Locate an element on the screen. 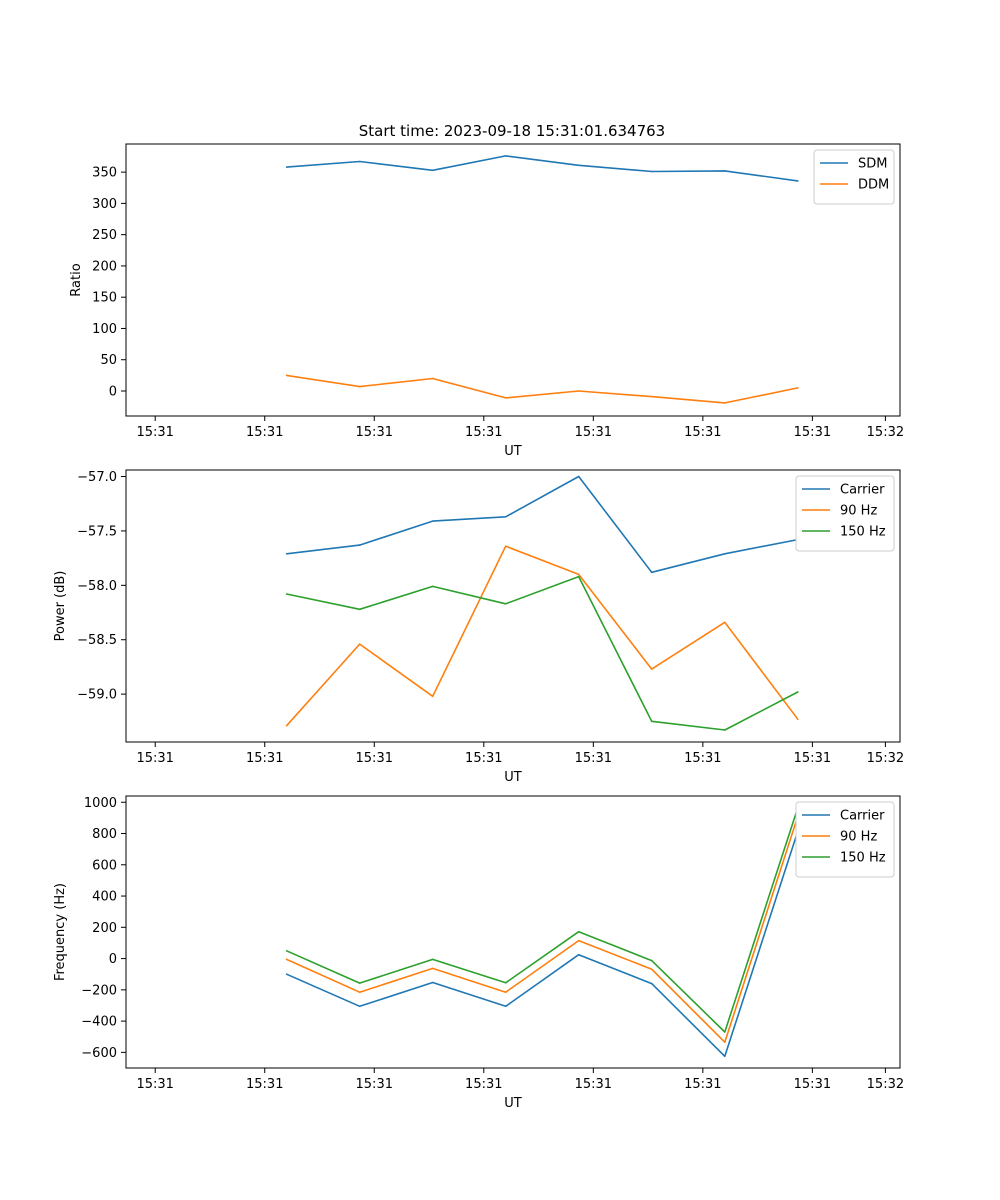 The image size is (1000, 1200). legend-label: 90 Hz is located at coordinates (858, 511).